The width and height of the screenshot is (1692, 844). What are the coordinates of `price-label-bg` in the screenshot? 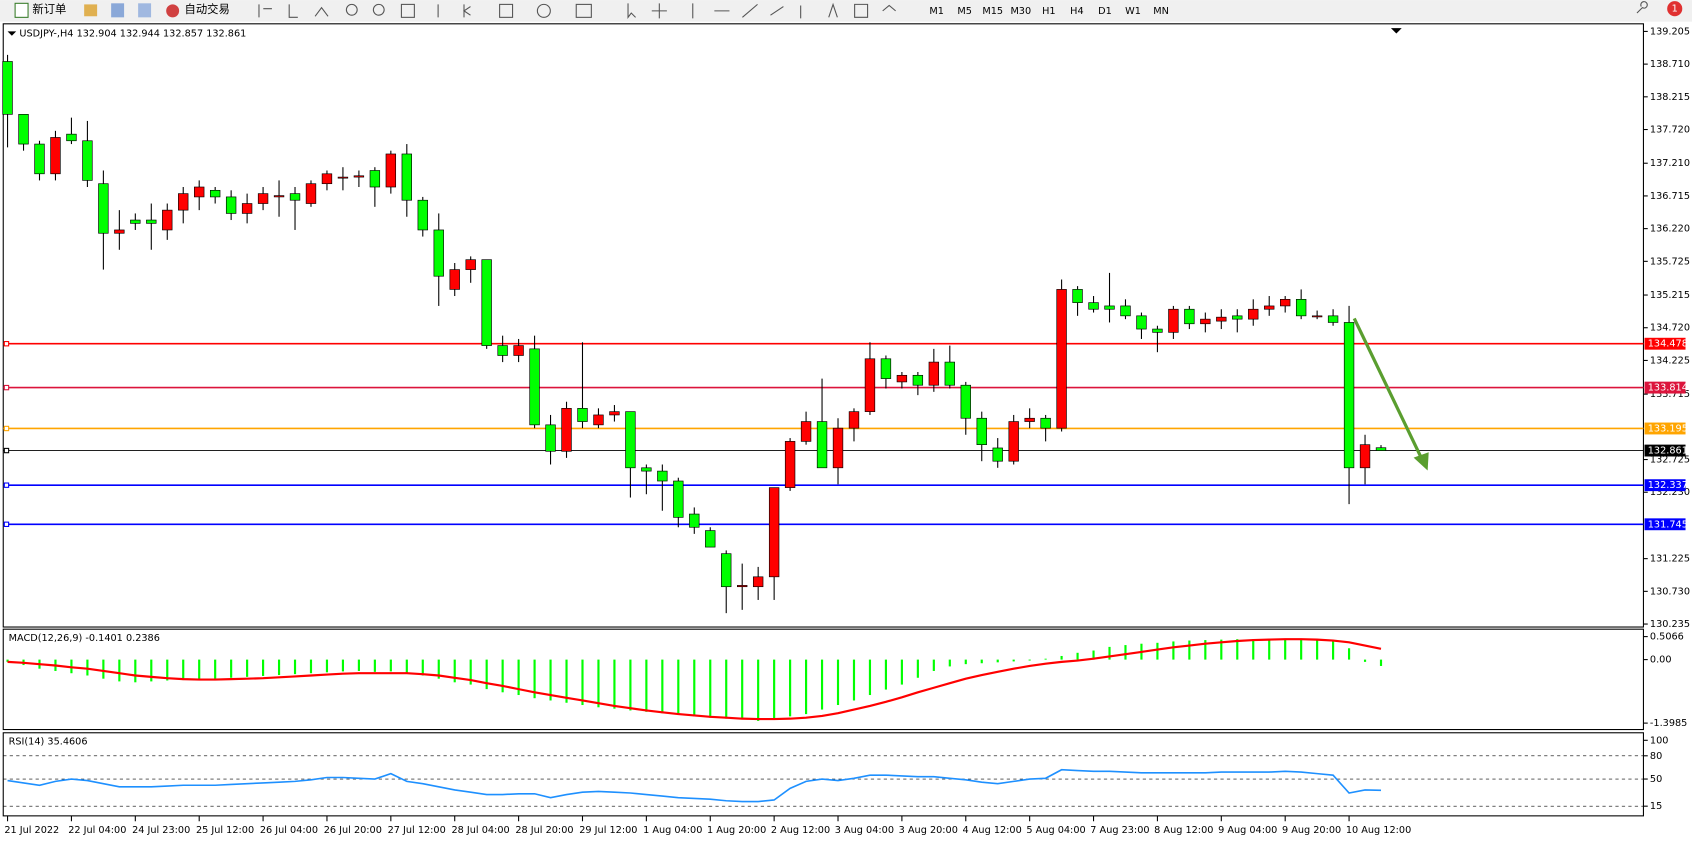 It's located at (1665, 428).